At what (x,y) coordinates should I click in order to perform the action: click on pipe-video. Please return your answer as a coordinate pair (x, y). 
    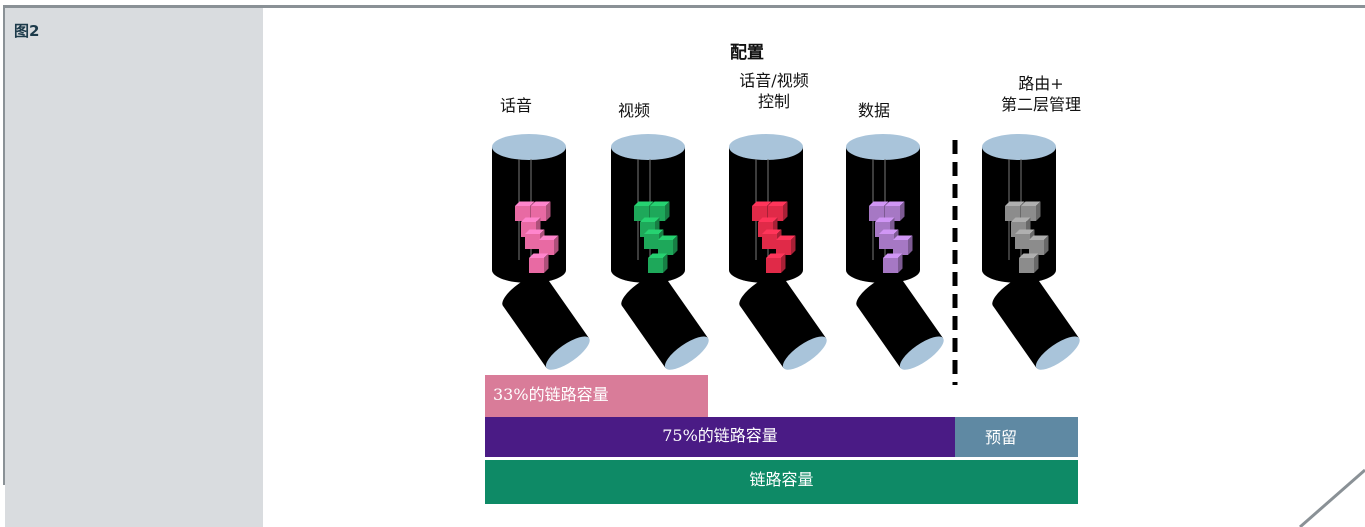
    Looking at the image, I should click on (665, 322).